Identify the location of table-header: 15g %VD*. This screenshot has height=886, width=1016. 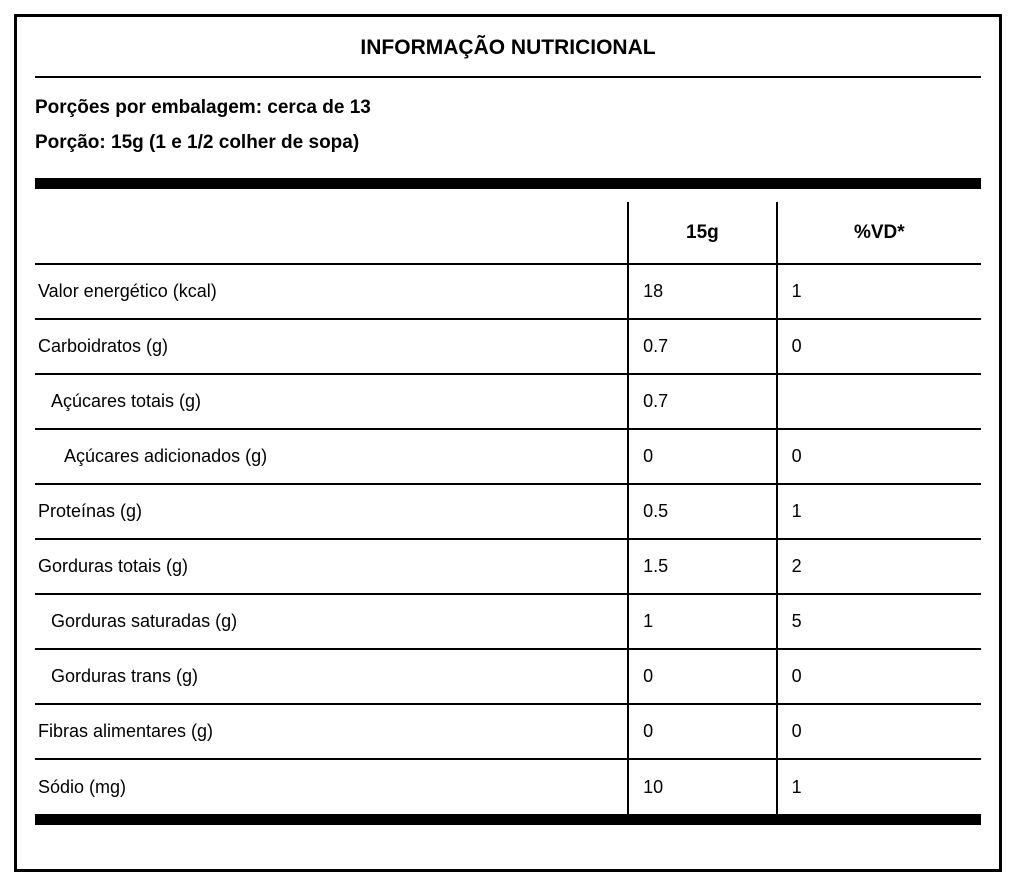
(508, 233).